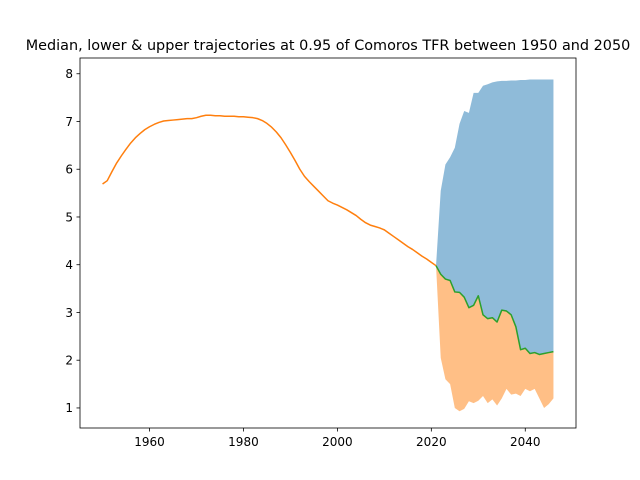 This screenshot has width=640, height=480. What do you see at coordinates (525, 442) in the screenshot?
I see `x-tick-label: 2040` at bounding box center [525, 442].